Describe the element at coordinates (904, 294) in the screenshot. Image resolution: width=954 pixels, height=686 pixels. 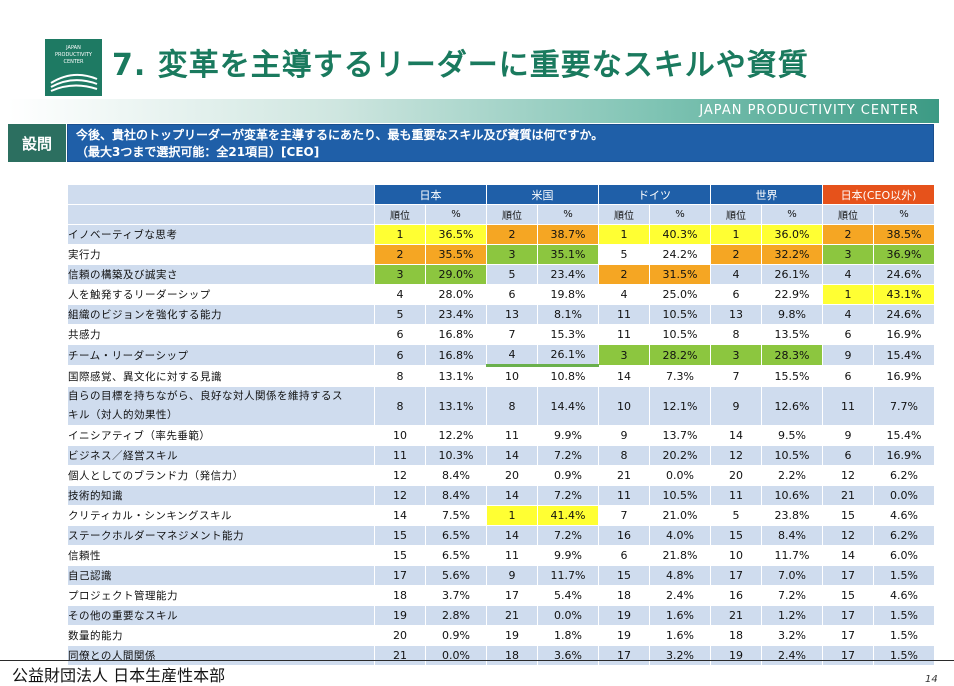
I see `percent-cell: 43.1%` at that location.